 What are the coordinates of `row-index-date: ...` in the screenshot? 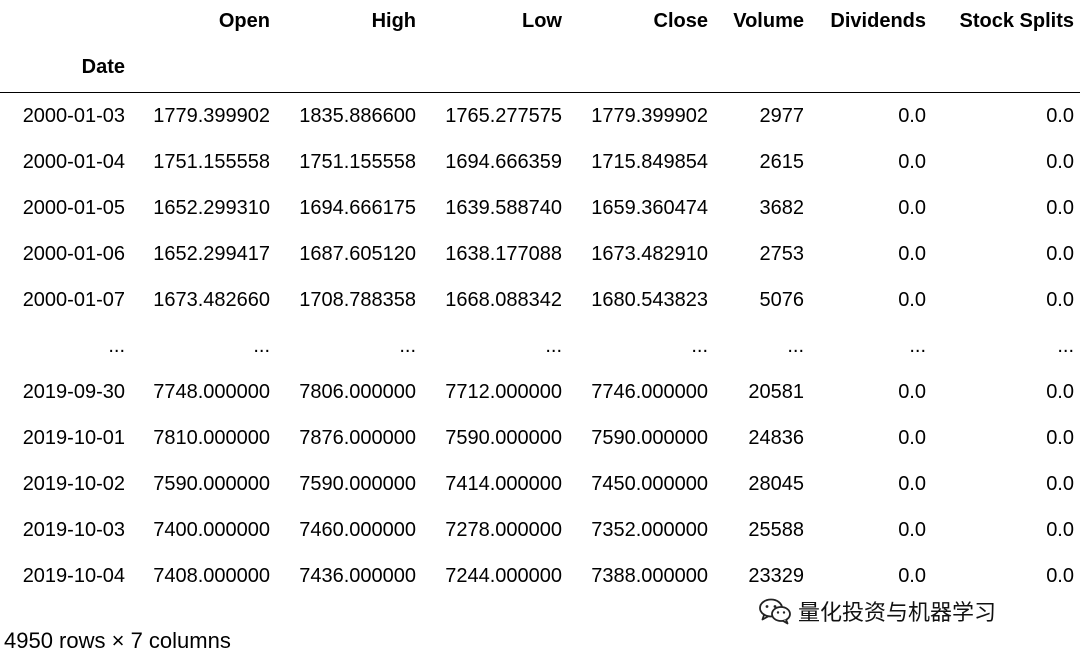 It's located at (116, 345).